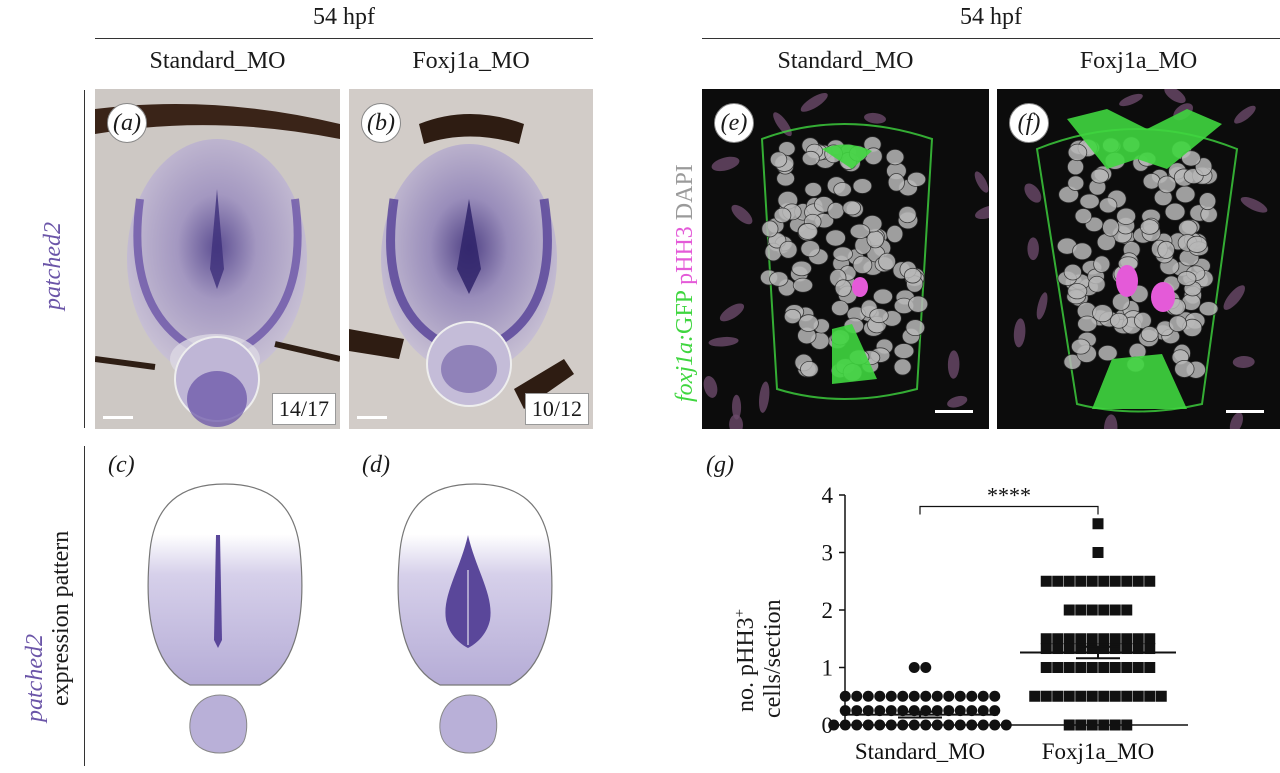 Image resolution: width=1280 pixels, height=773 pixels. I want to click on left-row-divider-top, so click(84, 259).